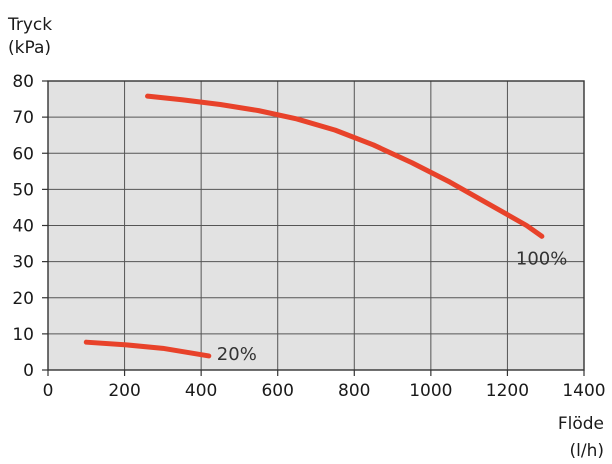 Image resolution: width=612 pixels, height=464 pixels. Describe the element at coordinates (23, 335) in the screenshot. I see `y-tick-label: 10` at that location.